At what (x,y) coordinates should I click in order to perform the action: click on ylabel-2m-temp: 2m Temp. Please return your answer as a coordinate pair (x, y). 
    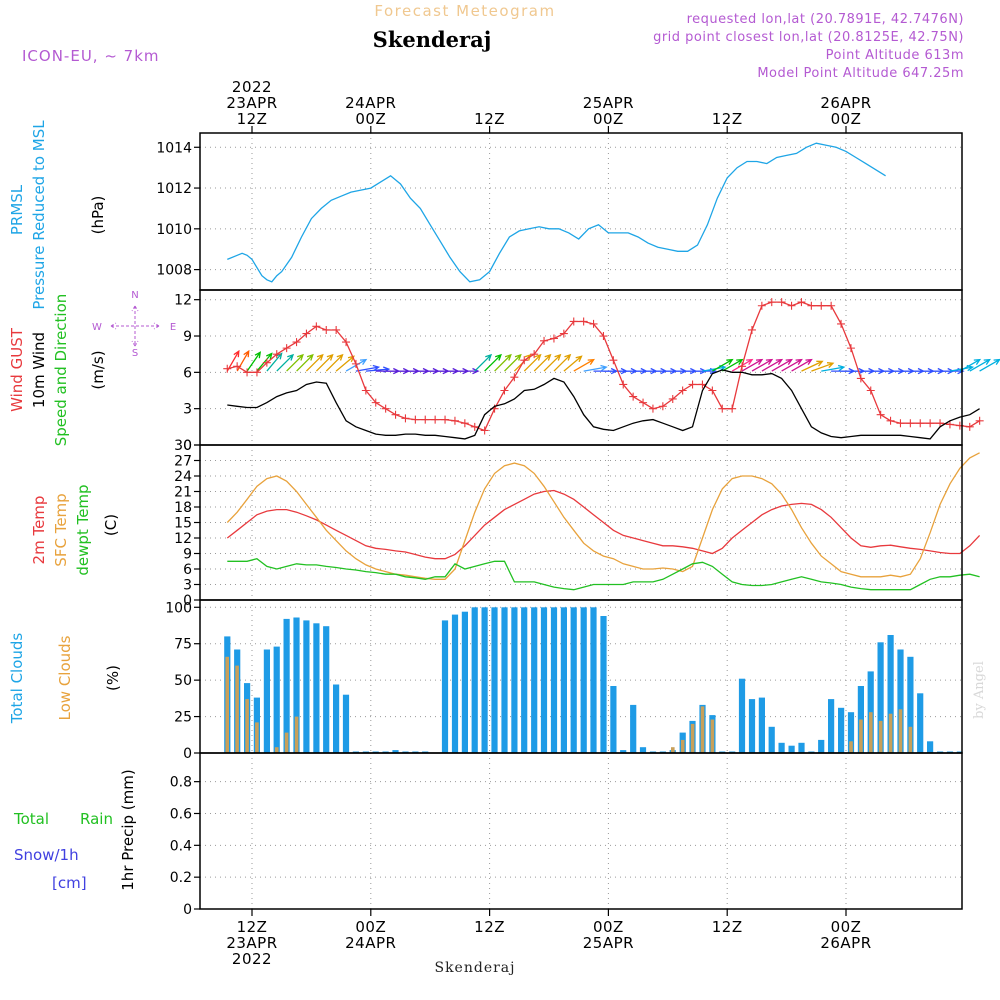
    Looking at the image, I should click on (39, 530).